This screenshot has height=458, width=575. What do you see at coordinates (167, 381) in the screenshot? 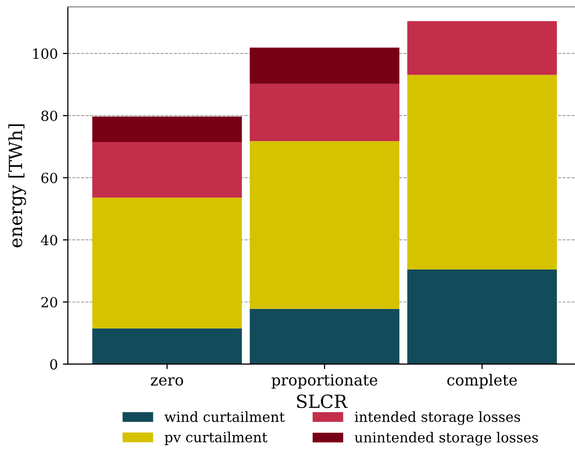
I see `x-tick-label: zero` at bounding box center [167, 381].